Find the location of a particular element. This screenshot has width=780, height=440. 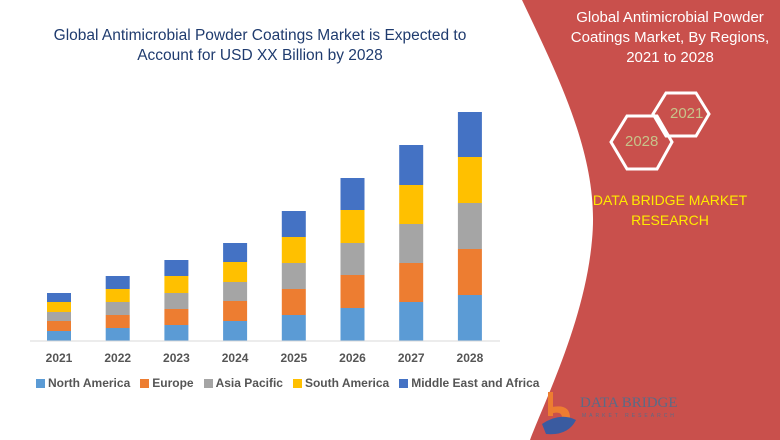

hex-label-2028: 2028 is located at coordinates (642, 141).